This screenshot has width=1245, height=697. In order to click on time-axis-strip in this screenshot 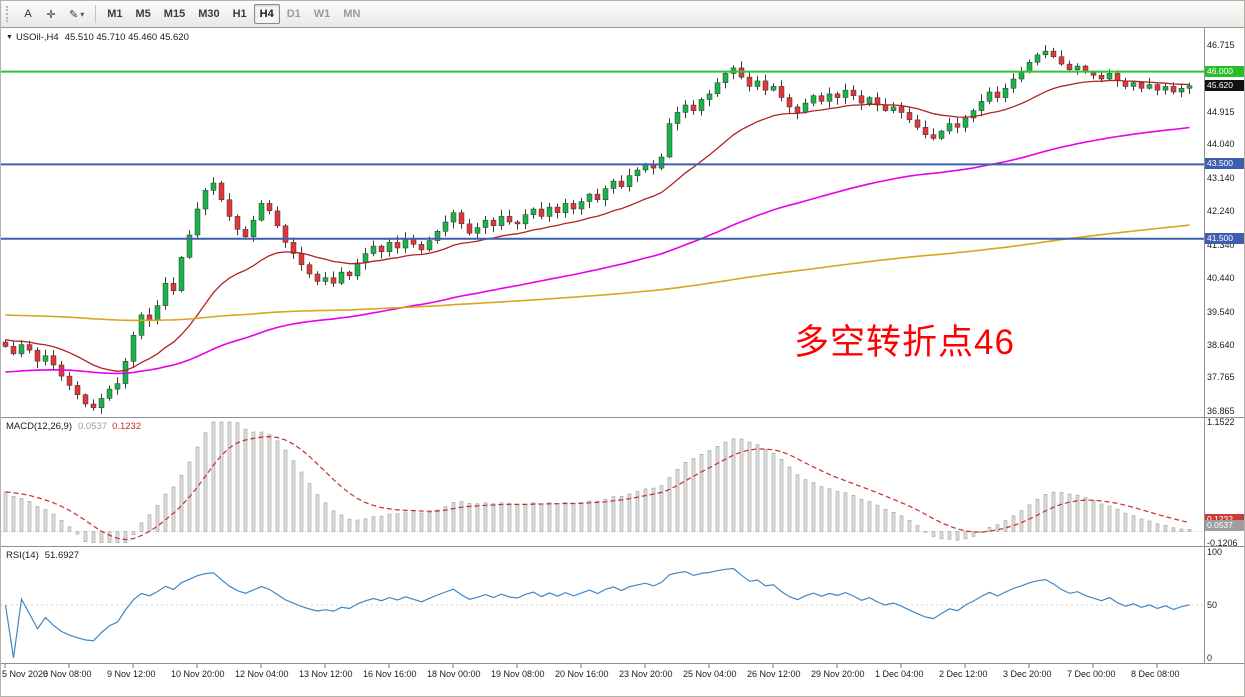, I will do `click(622, 680)`.